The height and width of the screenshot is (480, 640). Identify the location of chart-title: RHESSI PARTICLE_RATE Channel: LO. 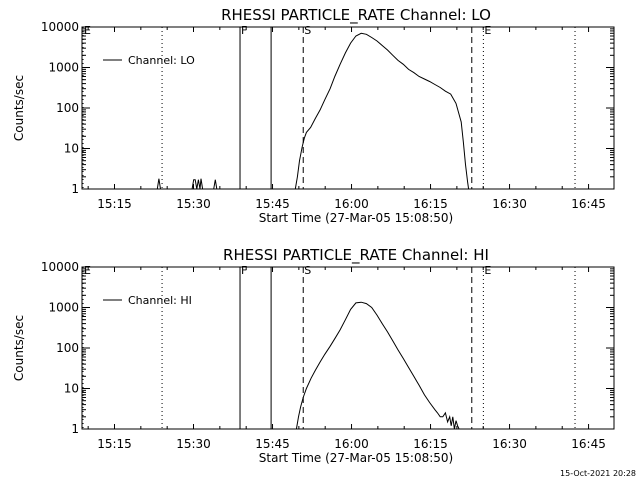
(356, 15).